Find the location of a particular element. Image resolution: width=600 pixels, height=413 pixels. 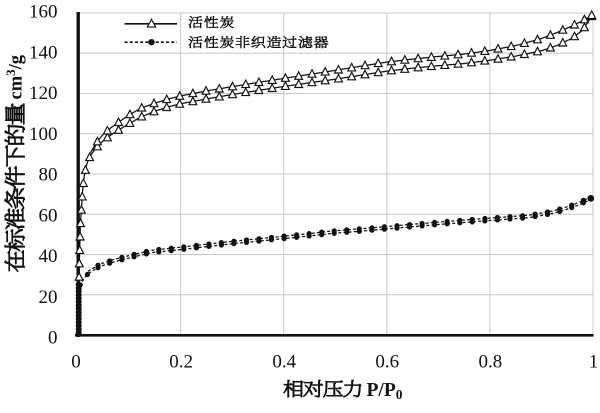

svg-text: 0.6 is located at coordinates (387, 362).